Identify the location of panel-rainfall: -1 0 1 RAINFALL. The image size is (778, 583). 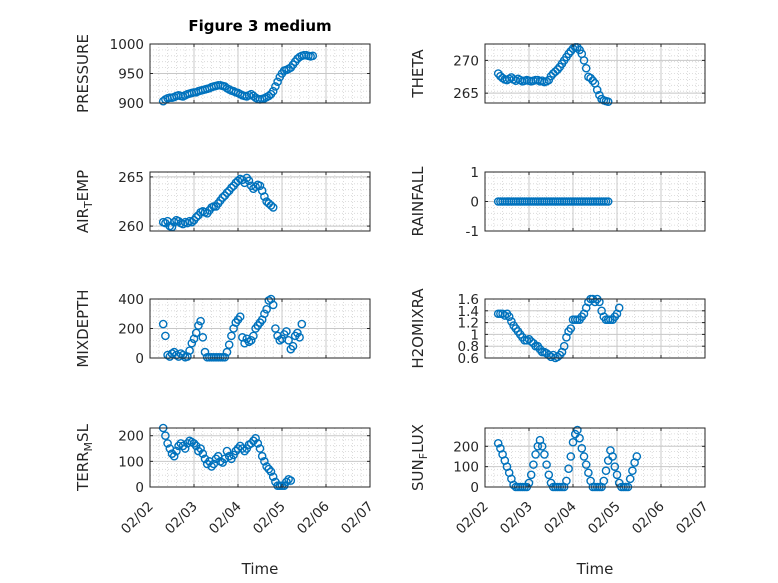
(557, 202).